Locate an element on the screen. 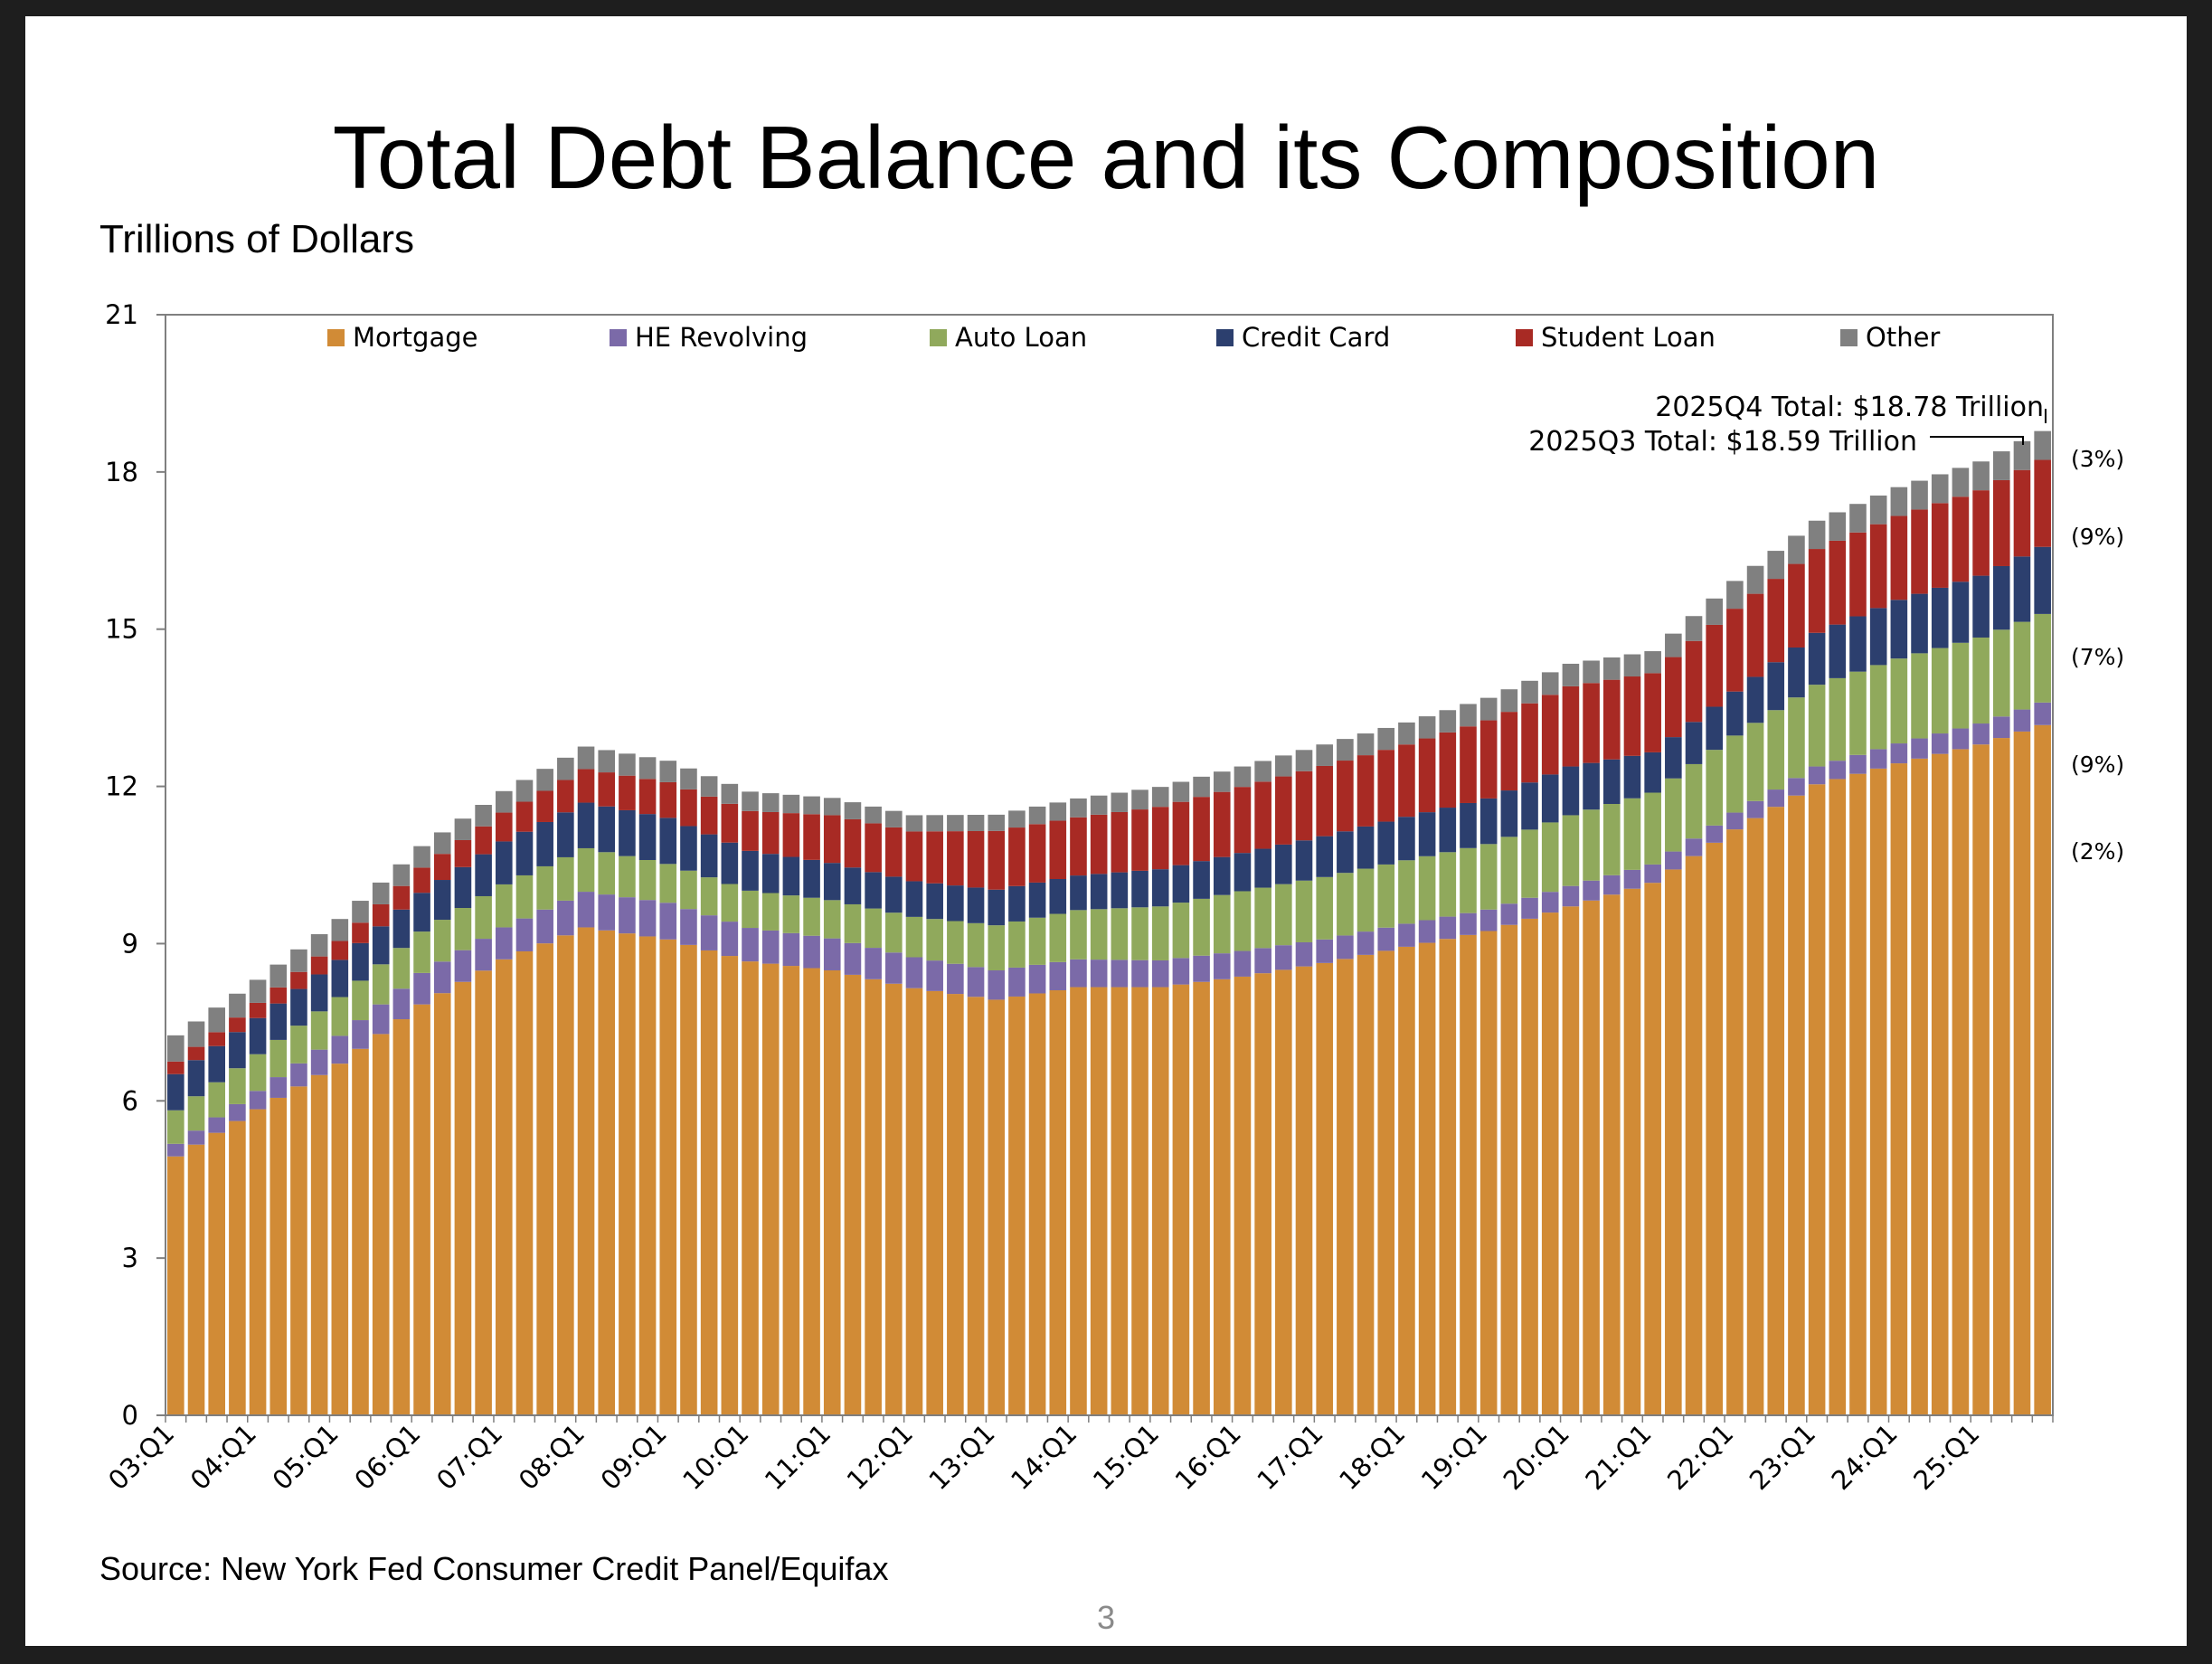 This screenshot has height=1664, width=2212. bar-segment-other-q0 is located at coordinates (176, 1048).